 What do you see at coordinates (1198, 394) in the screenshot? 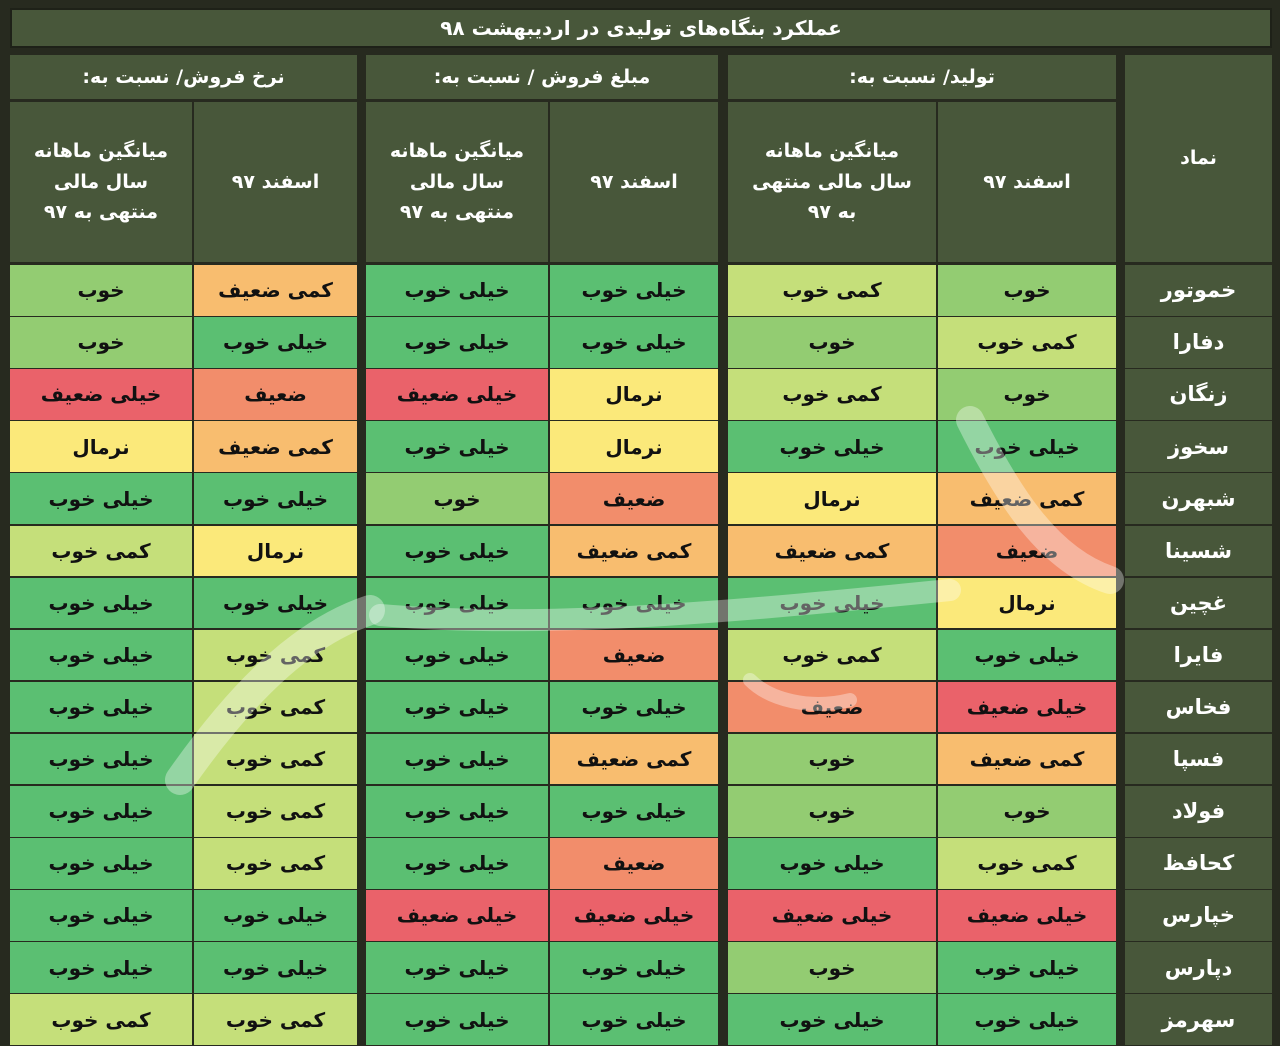
I see `row-symbol: زنگان` at bounding box center [1198, 394].